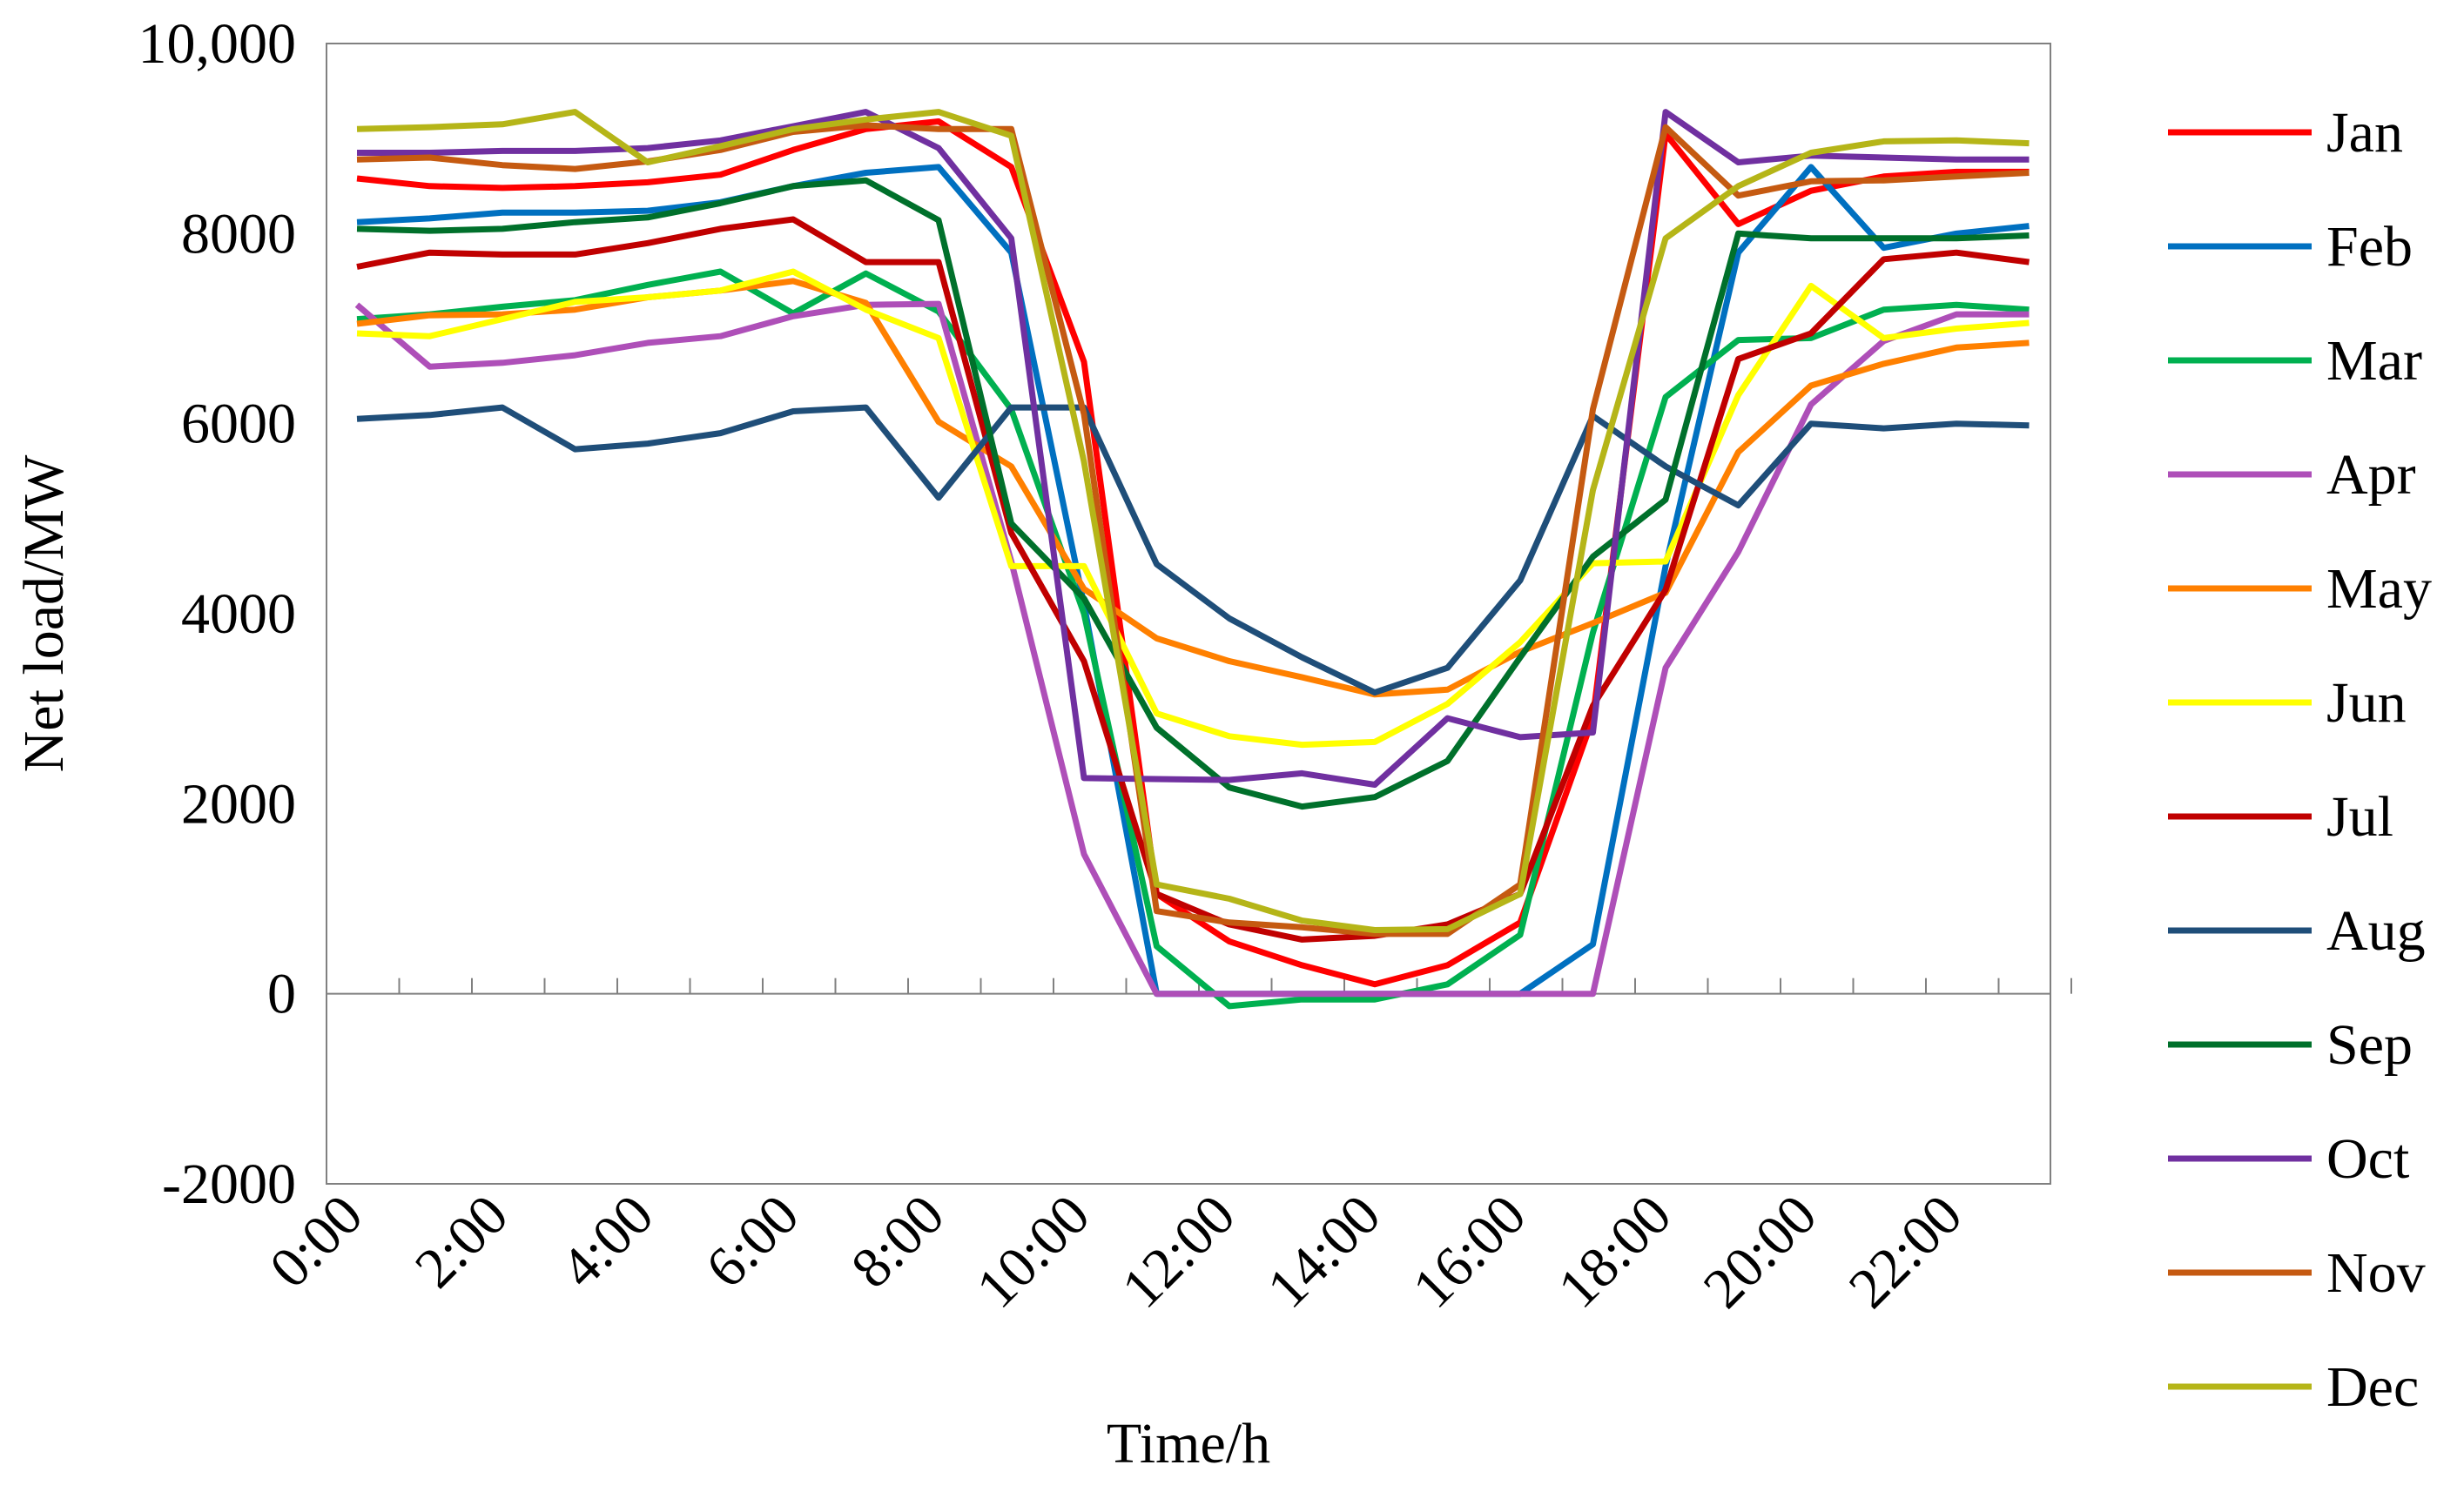  What do you see at coordinates (2376, 1273) in the screenshot?
I see `legend-label-nov: Nov` at bounding box center [2376, 1273].